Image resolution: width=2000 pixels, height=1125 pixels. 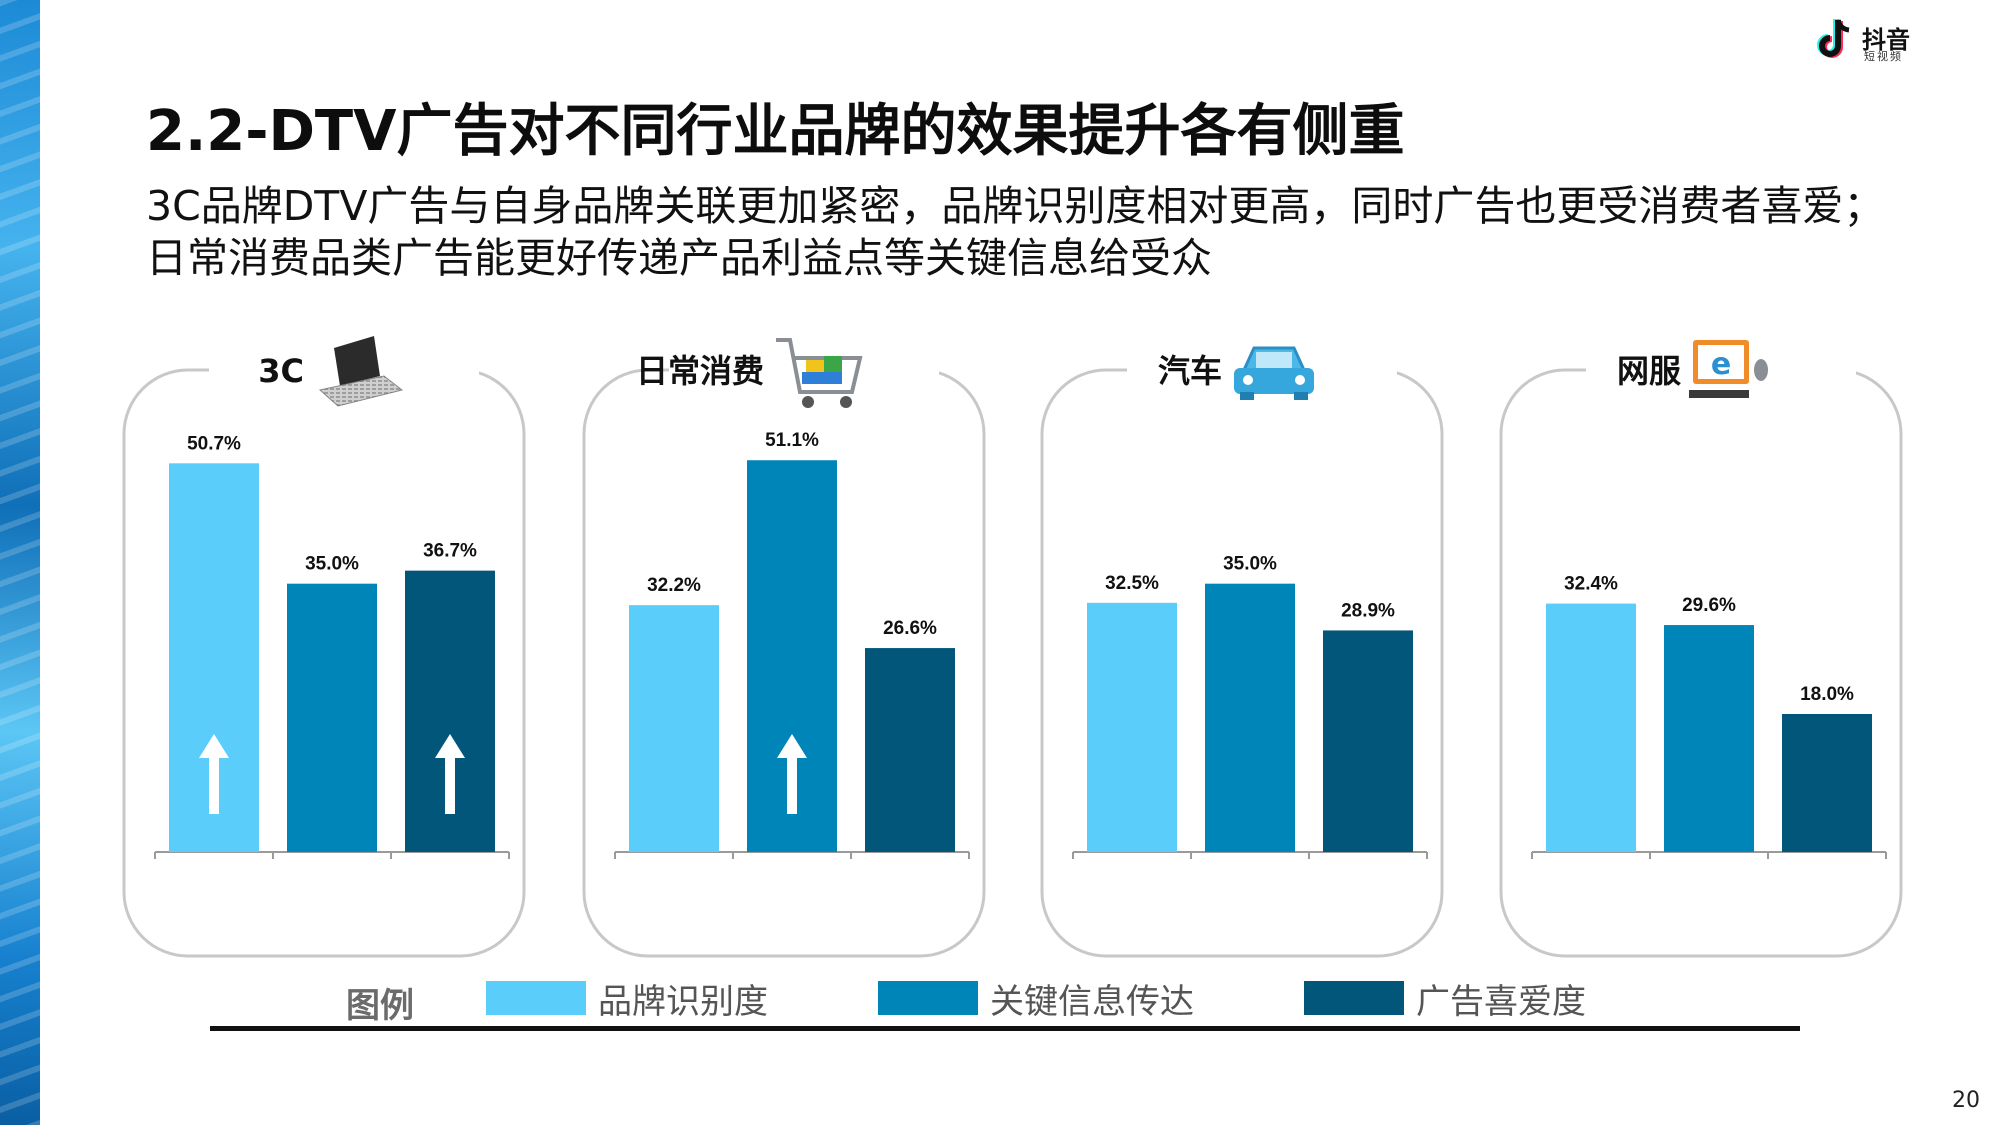 I want to click on data-label: 51.1%, so click(x=792, y=440).